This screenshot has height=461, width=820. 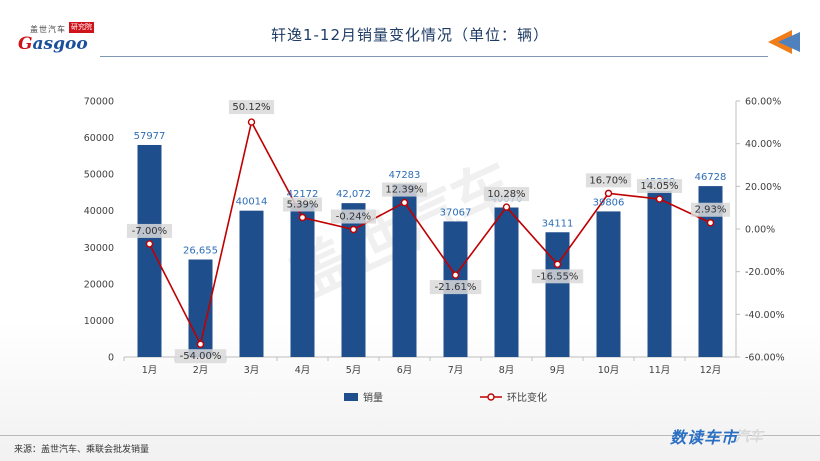 What do you see at coordinates (711, 370) in the screenshot?
I see `x-axis-tick-label: 12月` at bounding box center [711, 370].